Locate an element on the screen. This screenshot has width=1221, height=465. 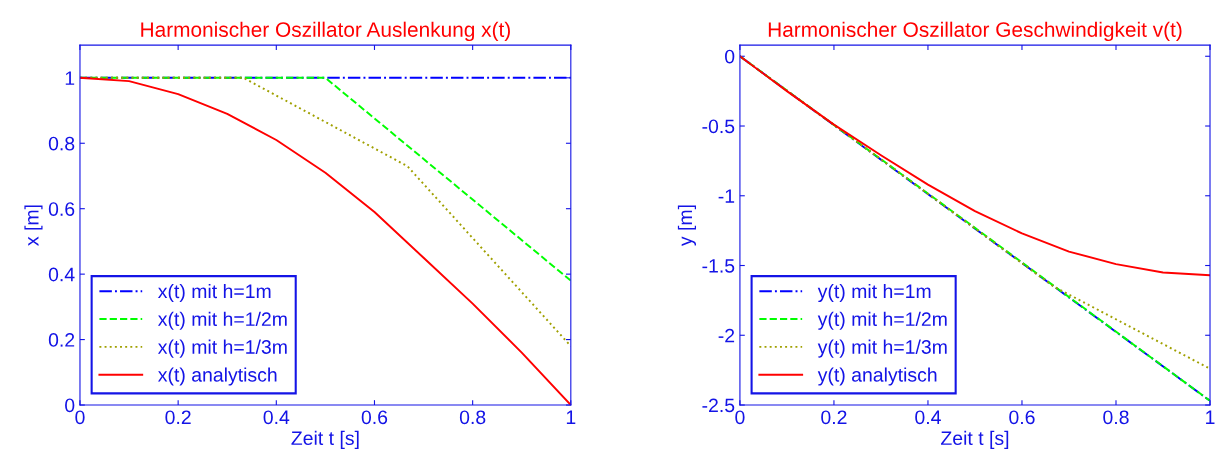
y-tick-label: -1 is located at coordinates (726, 196).